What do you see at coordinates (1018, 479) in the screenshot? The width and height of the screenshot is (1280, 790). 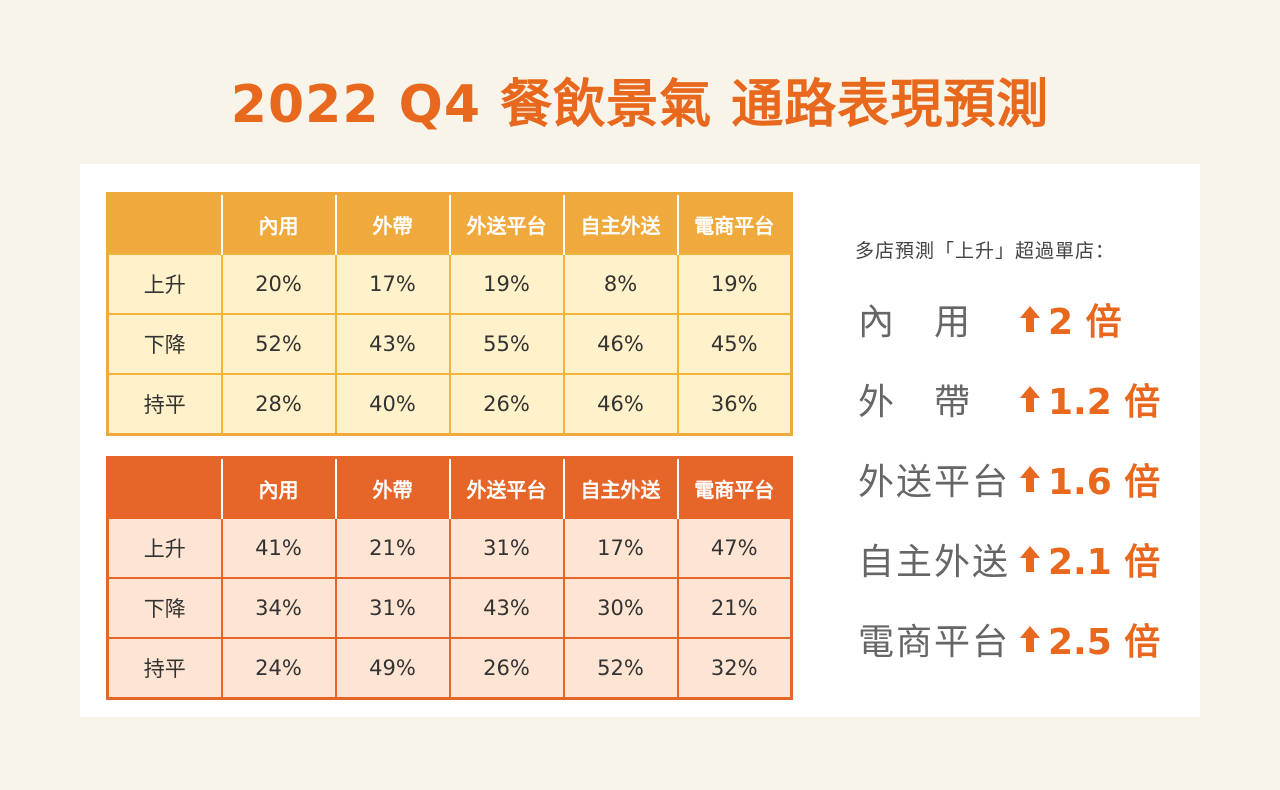 I see `comparison-row: 外送平台 1.6 倍` at bounding box center [1018, 479].